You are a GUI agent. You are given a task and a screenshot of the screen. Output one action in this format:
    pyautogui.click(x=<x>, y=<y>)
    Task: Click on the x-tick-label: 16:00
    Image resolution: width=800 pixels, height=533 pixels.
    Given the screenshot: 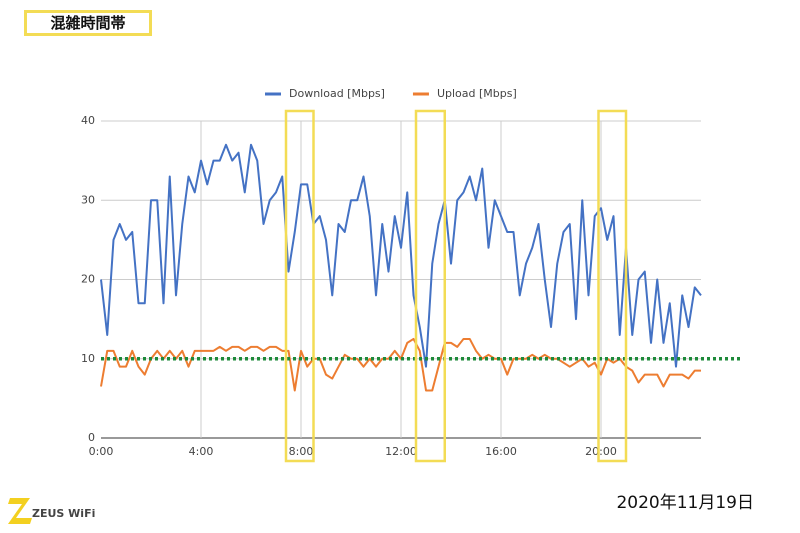 What is the action you would take?
    pyautogui.click(x=501, y=451)
    